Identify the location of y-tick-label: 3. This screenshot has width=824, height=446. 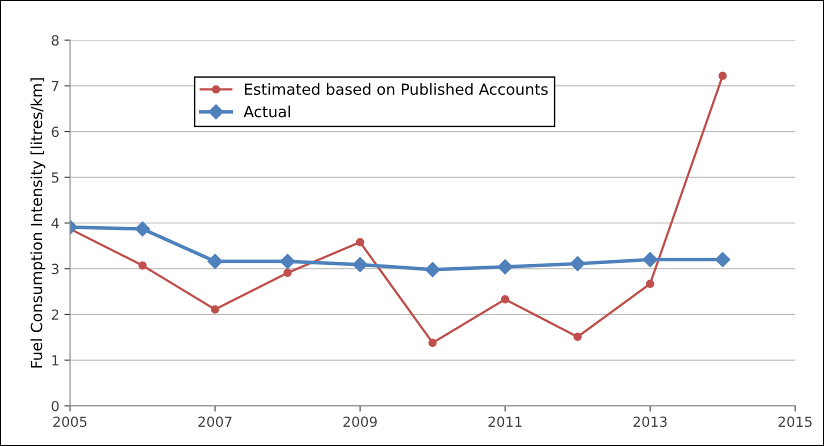
(55, 269).